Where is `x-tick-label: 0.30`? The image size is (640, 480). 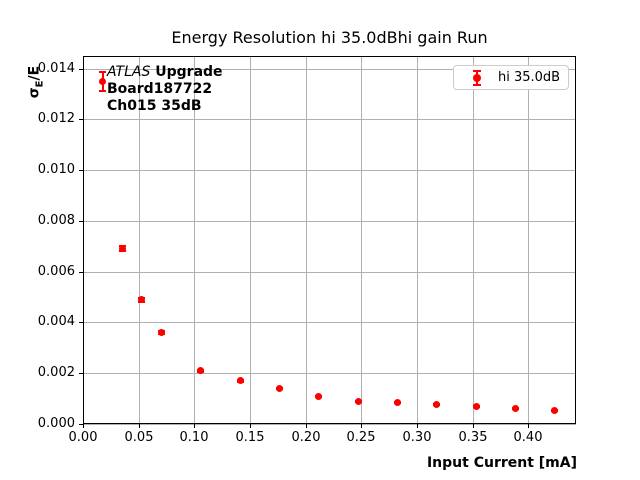
x-tick-label: 0.30 is located at coordinates (417, 437).